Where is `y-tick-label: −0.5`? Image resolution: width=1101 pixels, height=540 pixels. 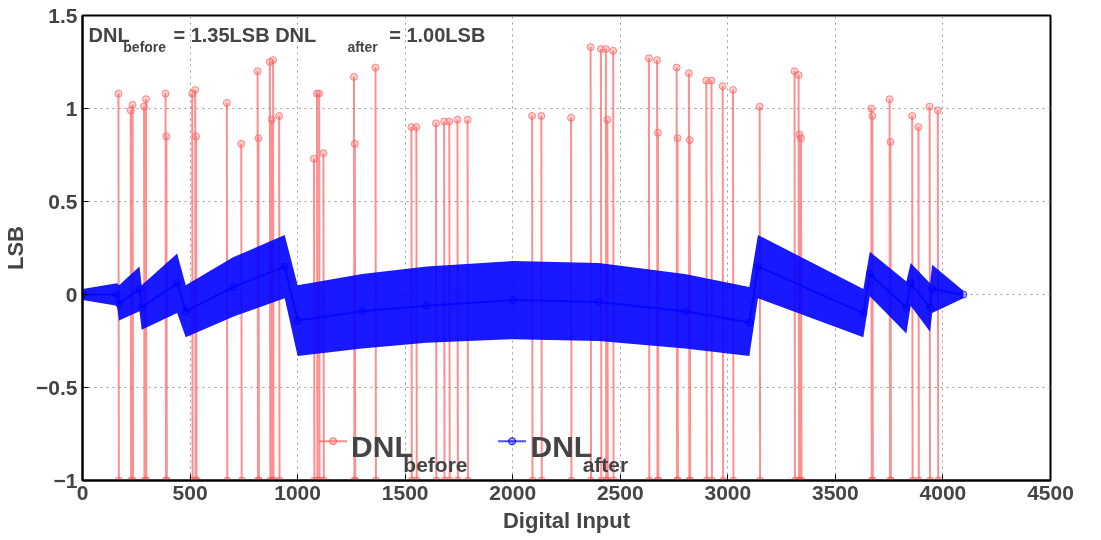
y-tick-label: −0.5 is located at coordinates (57, 387).